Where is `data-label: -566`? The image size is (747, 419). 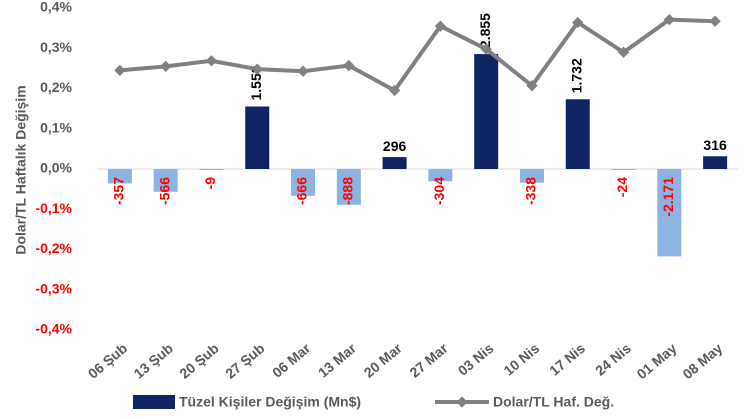 data-label: -566 is located at coordinates (164, 191).